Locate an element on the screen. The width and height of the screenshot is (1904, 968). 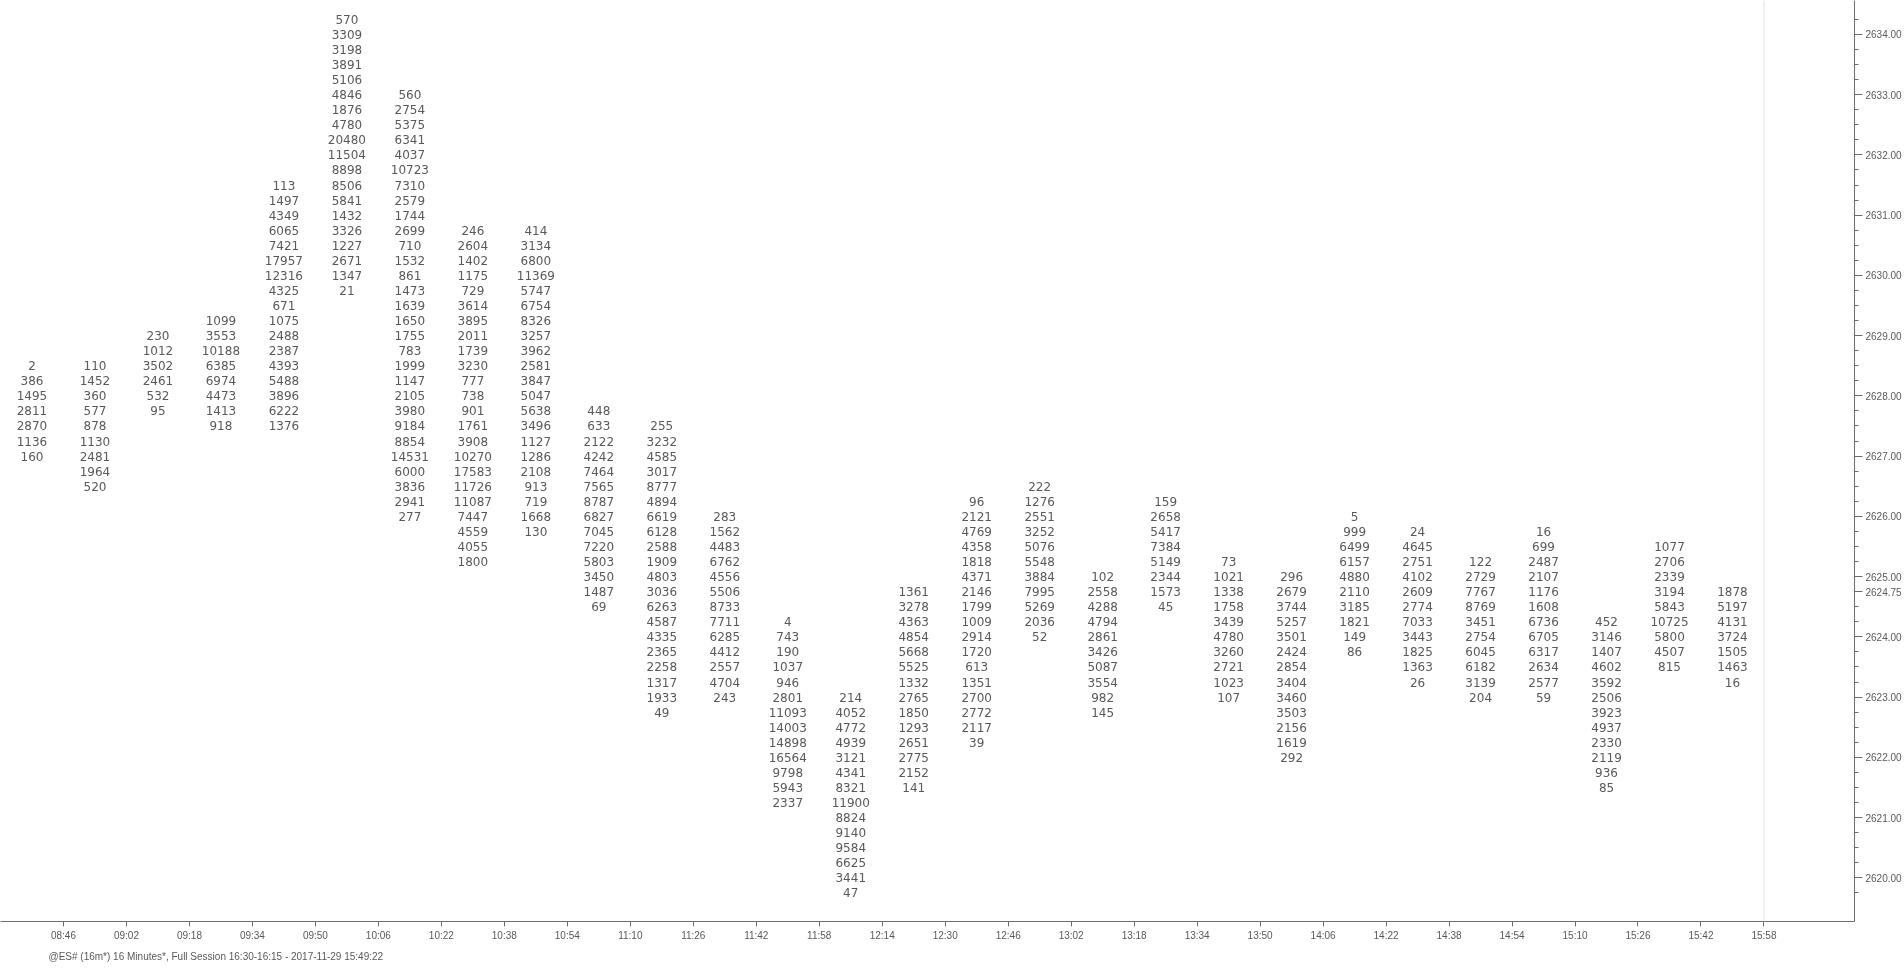
data-label: 738 is located at coordinates (473, 396).